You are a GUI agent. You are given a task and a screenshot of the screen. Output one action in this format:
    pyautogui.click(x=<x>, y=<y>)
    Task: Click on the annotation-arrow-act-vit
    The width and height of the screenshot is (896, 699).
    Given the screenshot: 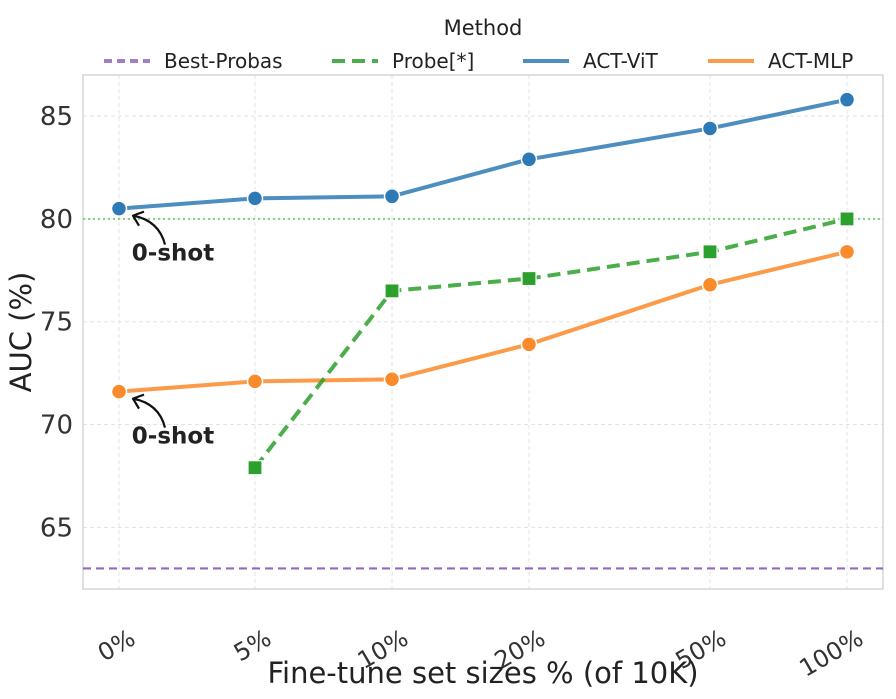 What is the action you would take?
    pyautogui.click(x=149, y=229)
    